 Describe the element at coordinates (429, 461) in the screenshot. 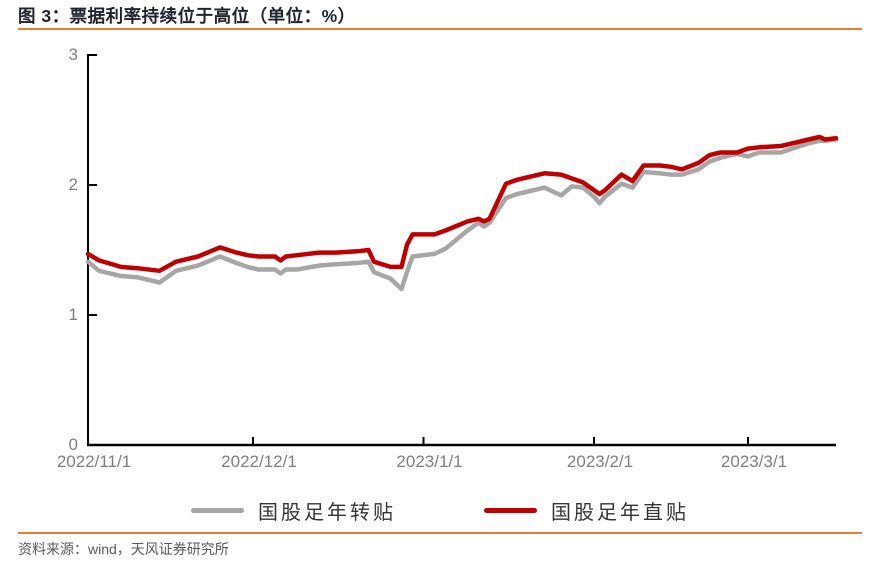

I see `x-axis-tick-label: 2023/1/1` at that location.